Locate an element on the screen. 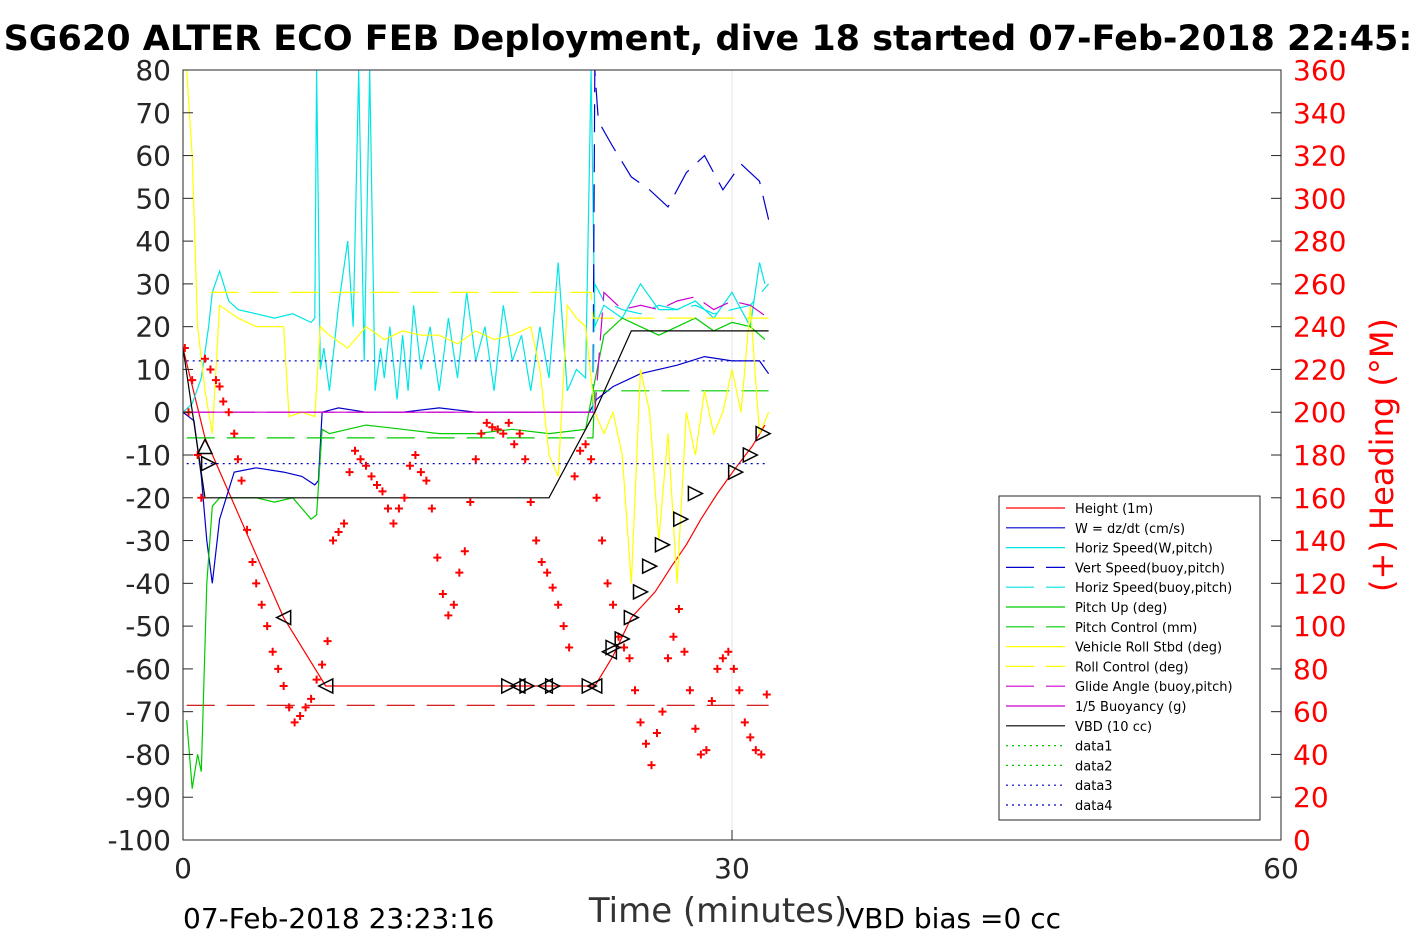  y-right-tick-label: 200 is located at coordinates (1319, 412).